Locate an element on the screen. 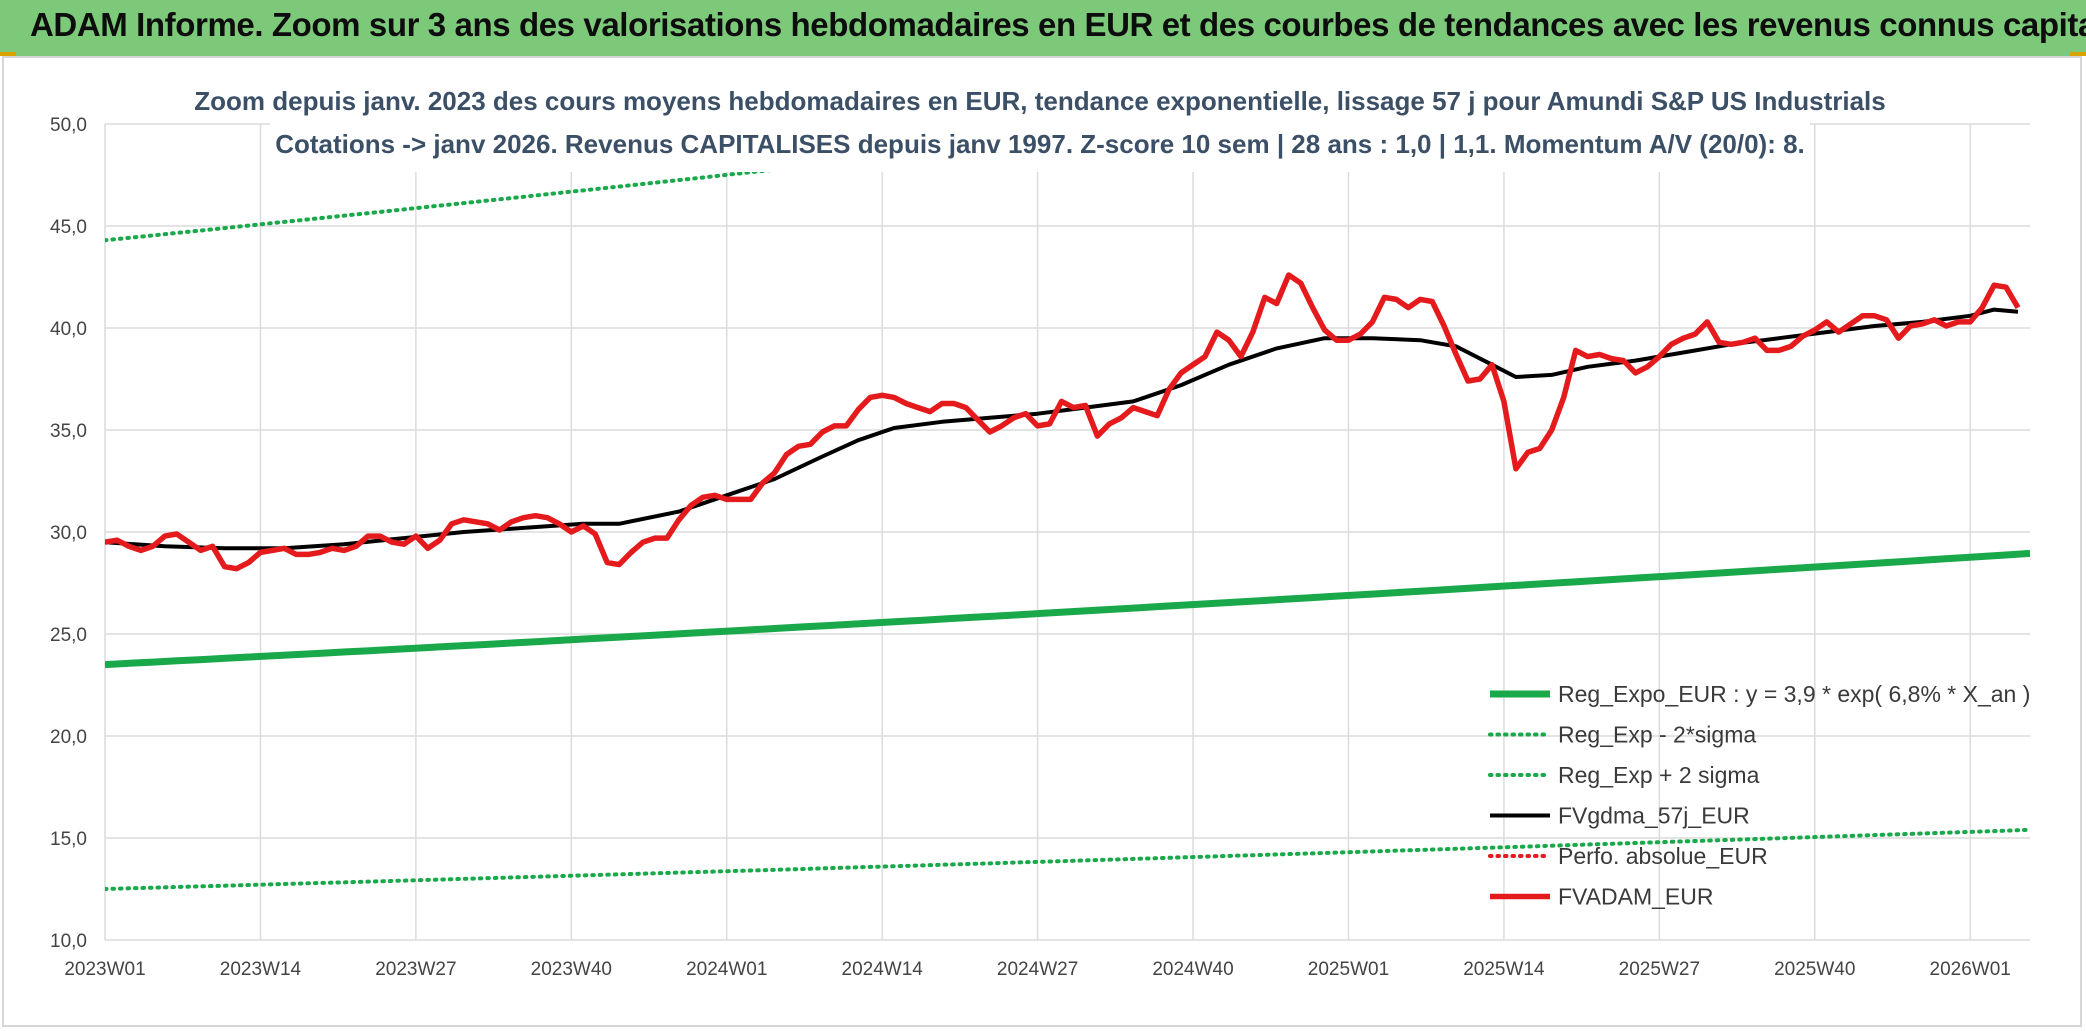 The height and width of the screenshot is (1031, 2086). subtitle-background is located at coordinates (1040, 126).